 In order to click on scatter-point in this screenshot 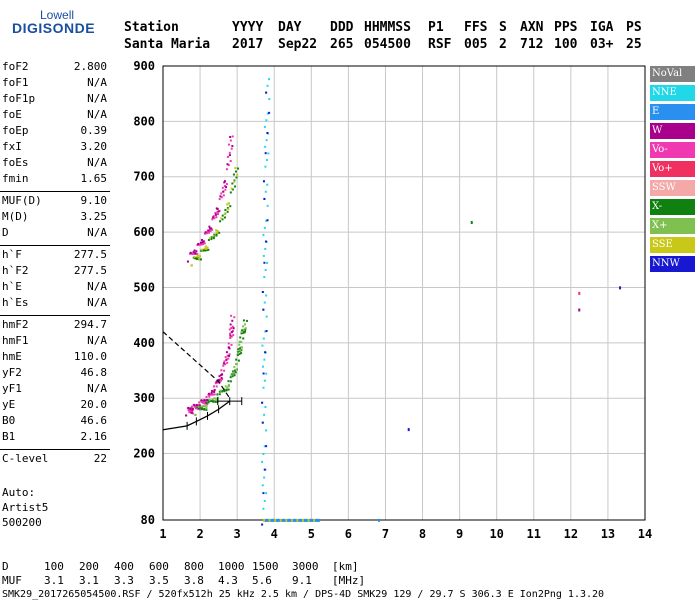, I will do `click(579, 293)`.